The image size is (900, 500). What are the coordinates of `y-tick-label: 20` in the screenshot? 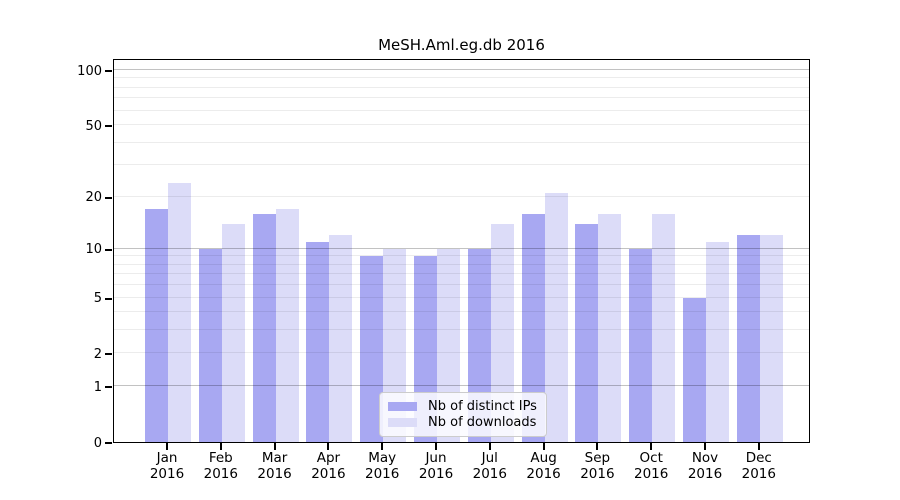 It's located at (93, 198).